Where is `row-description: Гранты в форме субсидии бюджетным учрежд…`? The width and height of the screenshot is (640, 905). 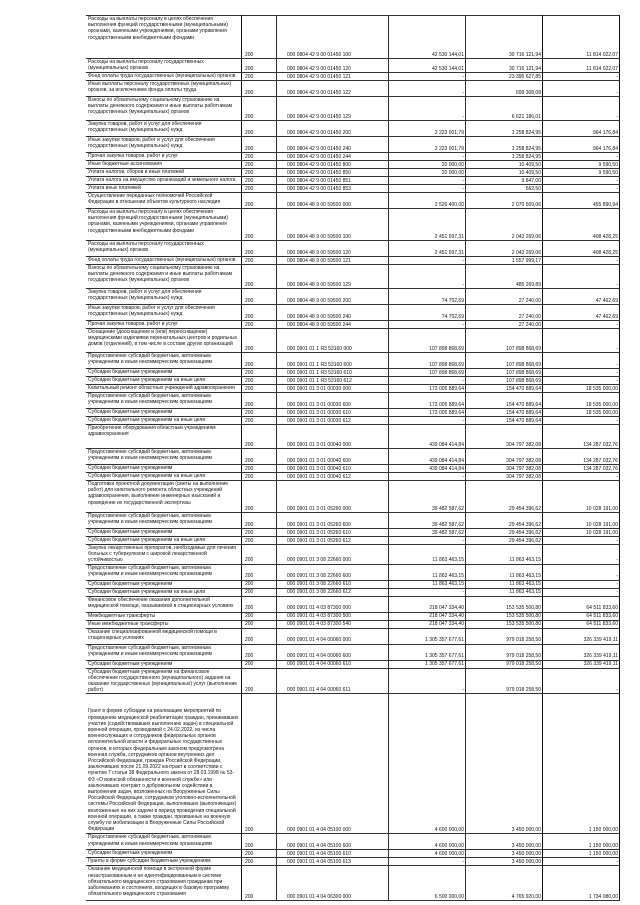
row-description: Гранты в форме субсидии бюджетным учрежд… is located at coordinates (164, 862).